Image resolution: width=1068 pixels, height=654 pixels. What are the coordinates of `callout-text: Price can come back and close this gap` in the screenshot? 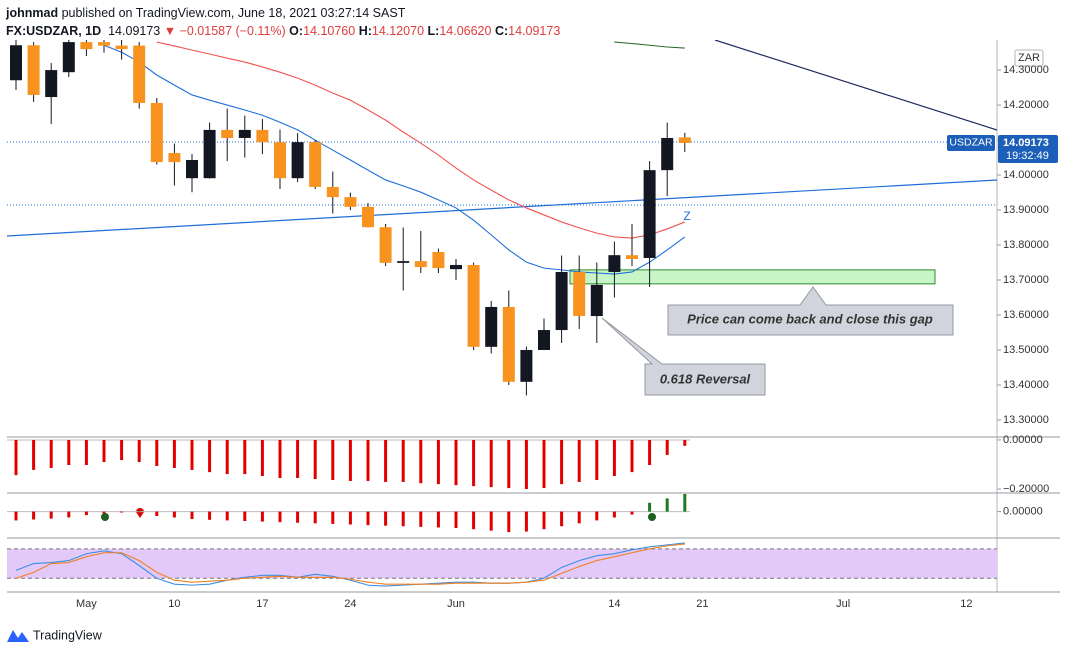 It's located at (810, 318).